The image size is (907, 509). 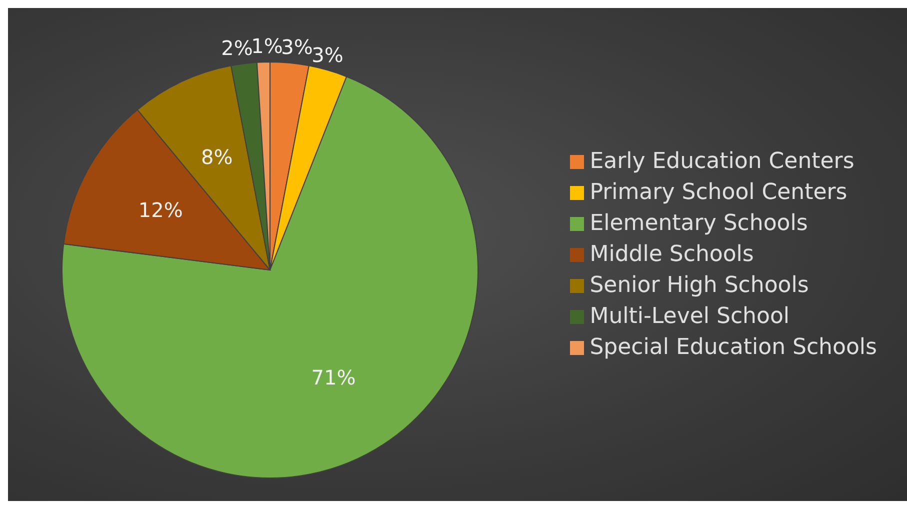 I want to click on data-label: 71%, so click(x=333, y=377).